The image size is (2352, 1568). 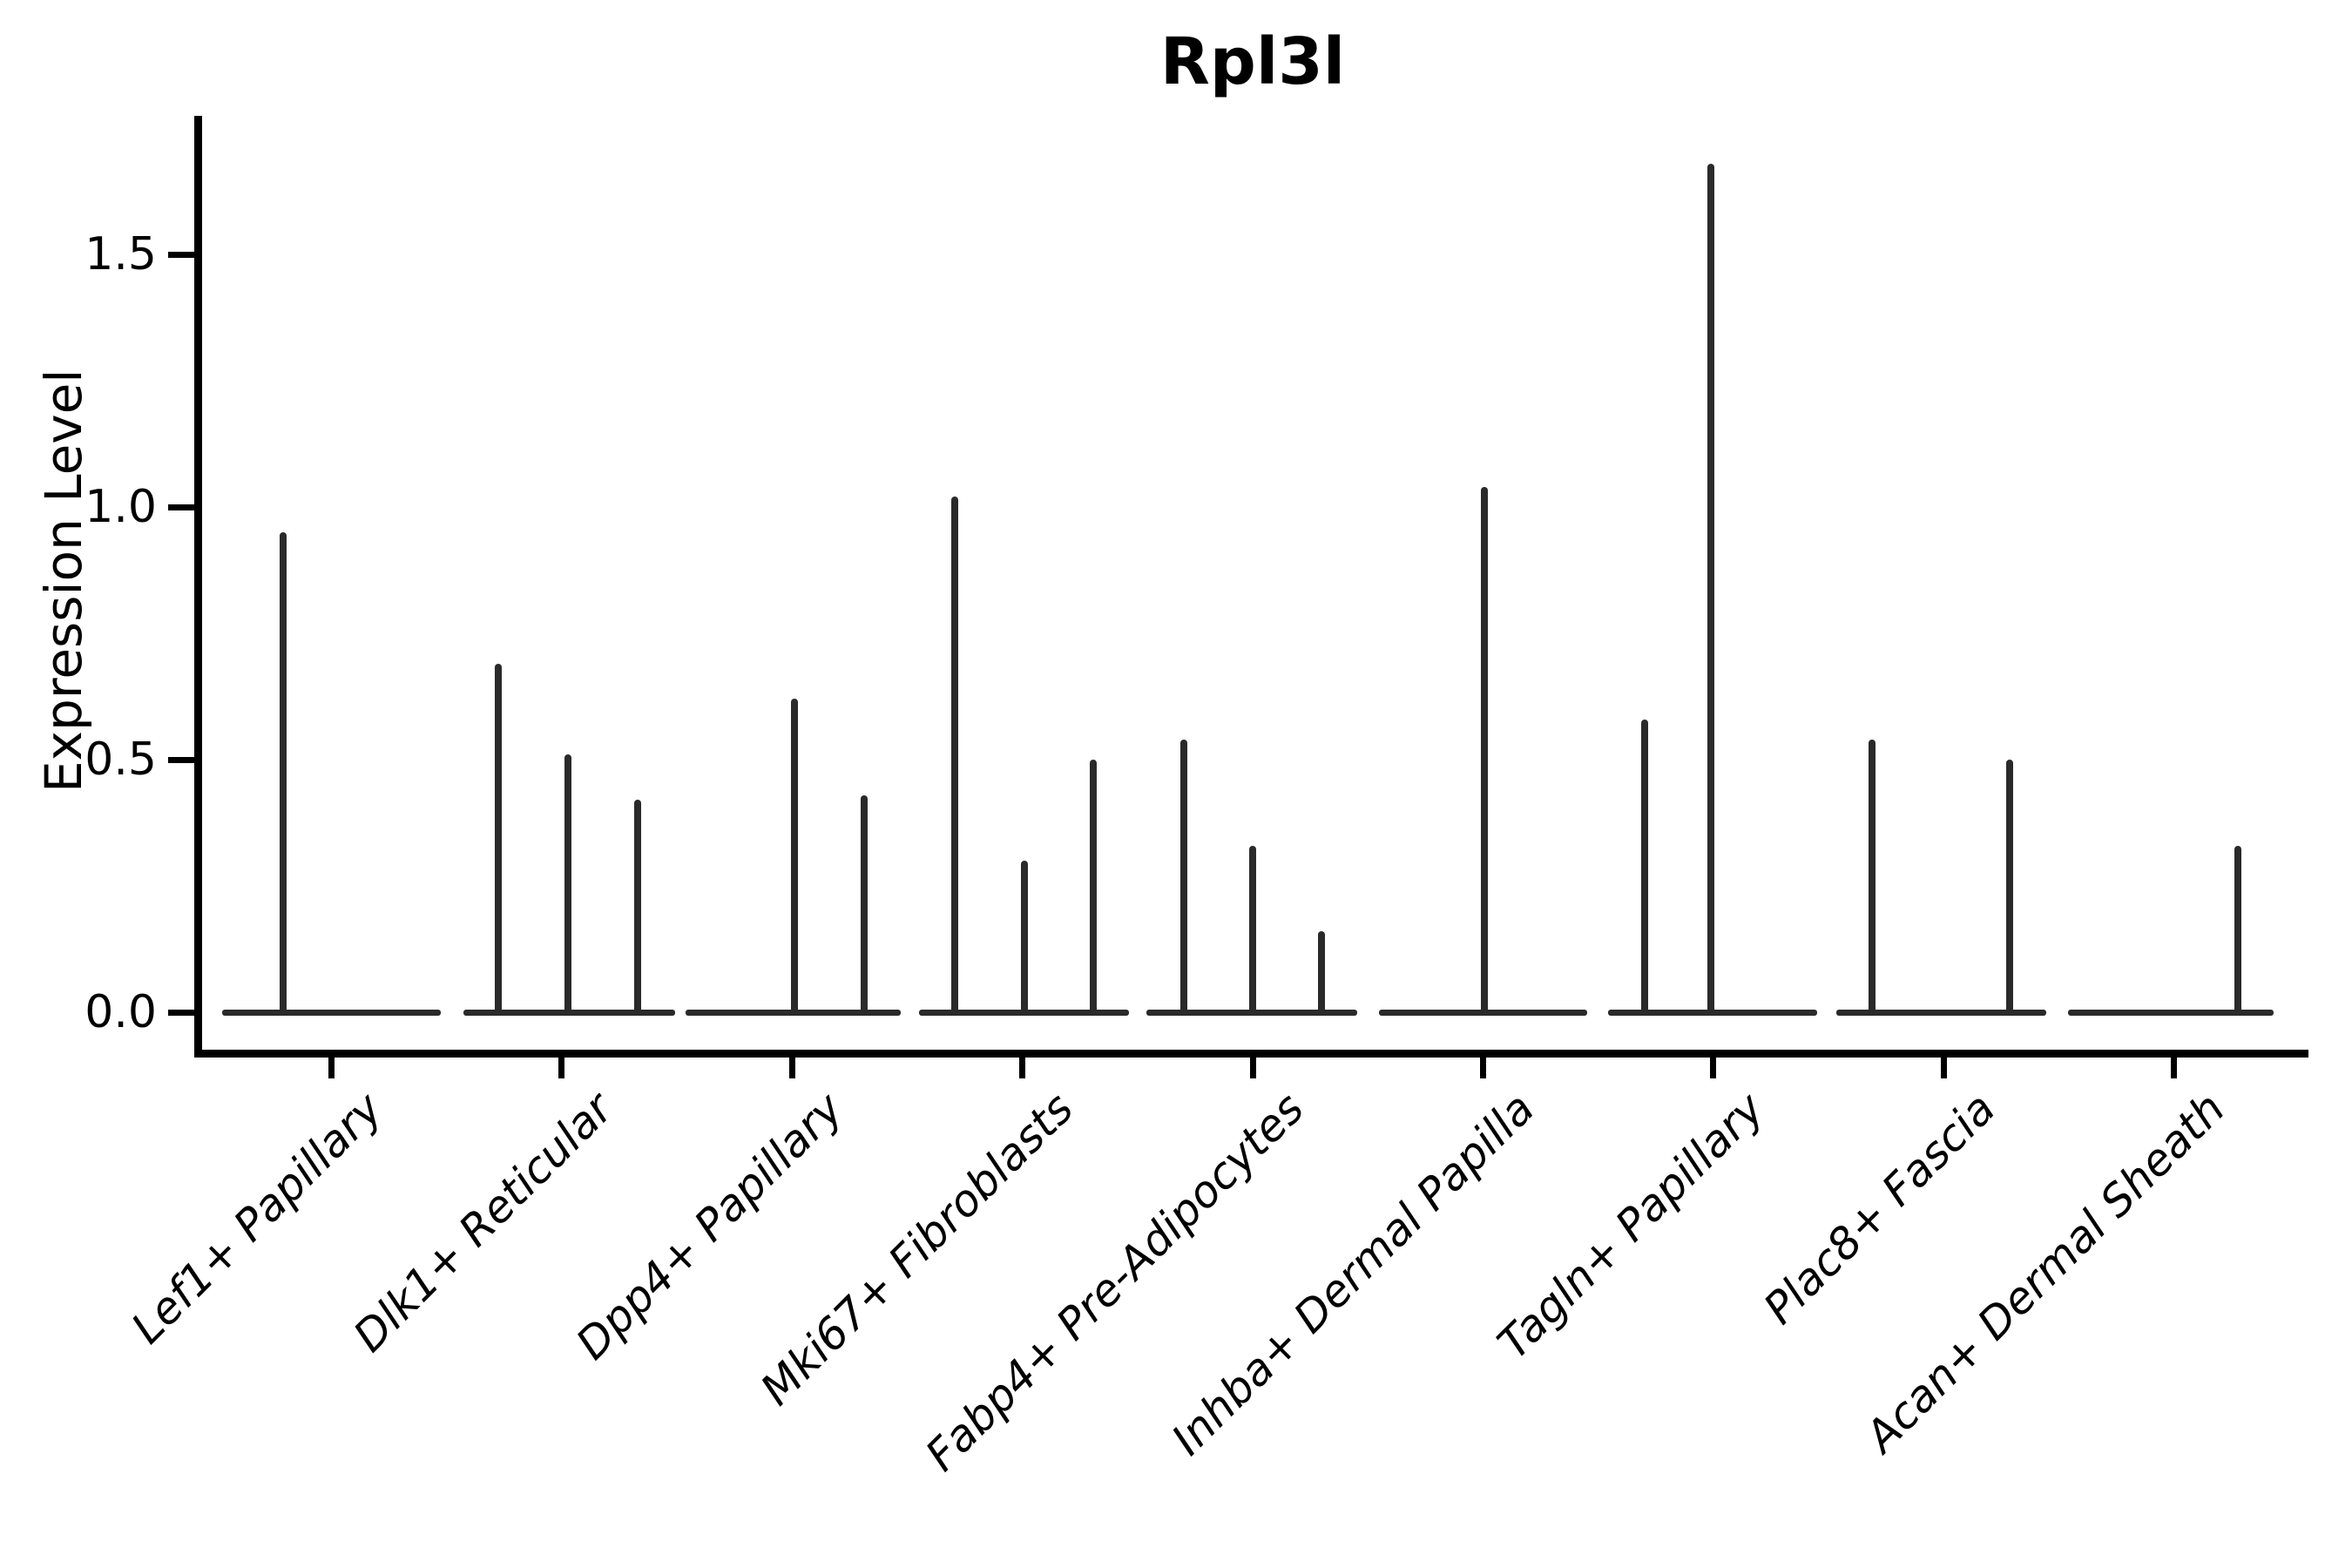 I want to click on y-axis-spine, so click(x=198, y=587).